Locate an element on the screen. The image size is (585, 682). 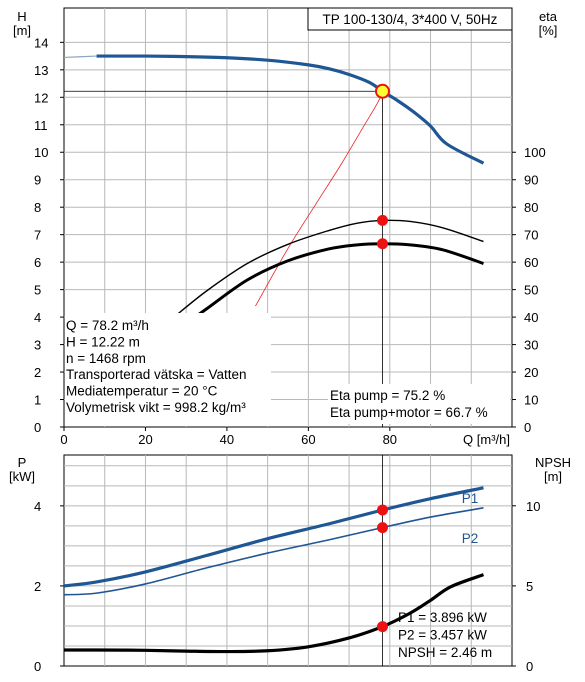
info-line: n = 1468 rpm is located at coordinates (106, 358).